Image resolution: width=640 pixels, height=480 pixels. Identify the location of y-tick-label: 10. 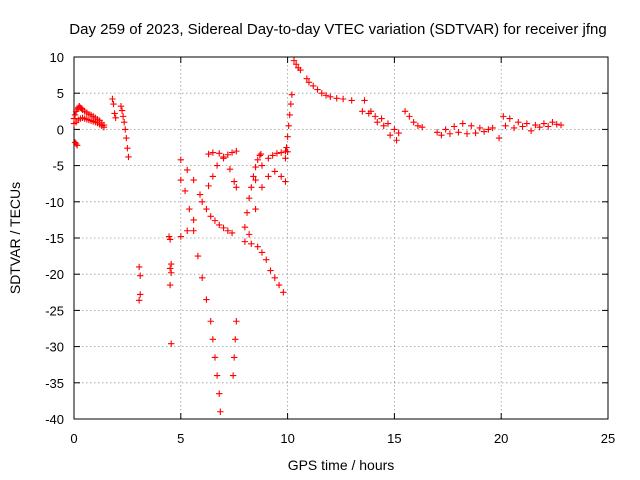
(57, 57).